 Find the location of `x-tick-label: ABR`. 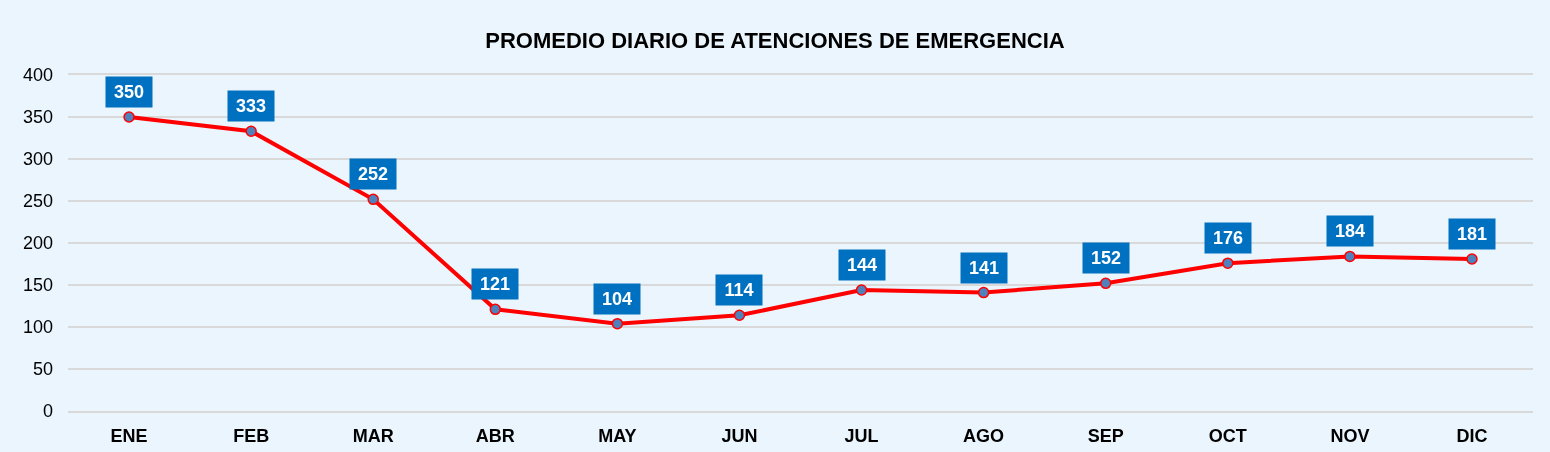

x-tick-label: ABR is located at coordinates (495, 436).